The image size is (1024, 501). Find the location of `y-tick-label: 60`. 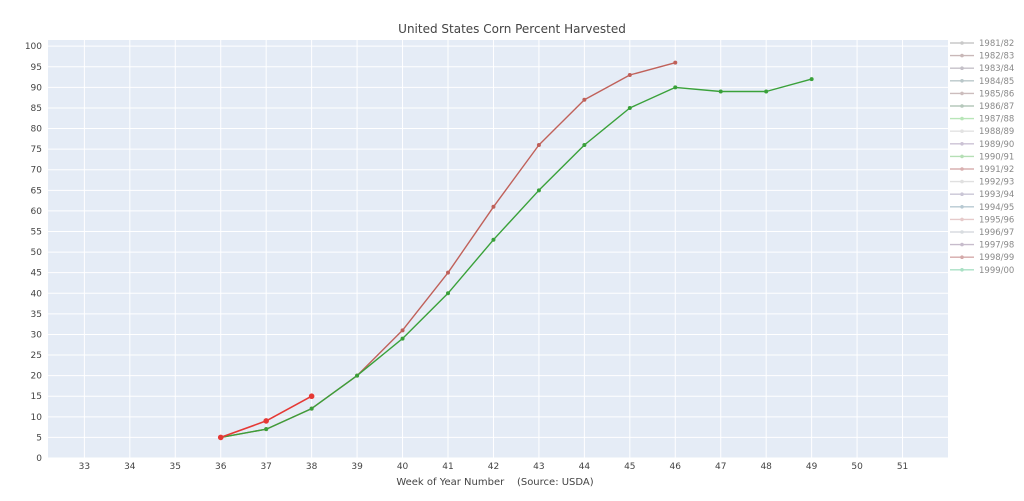

y-tick-label: 60 is located at coordinates (37, 212).